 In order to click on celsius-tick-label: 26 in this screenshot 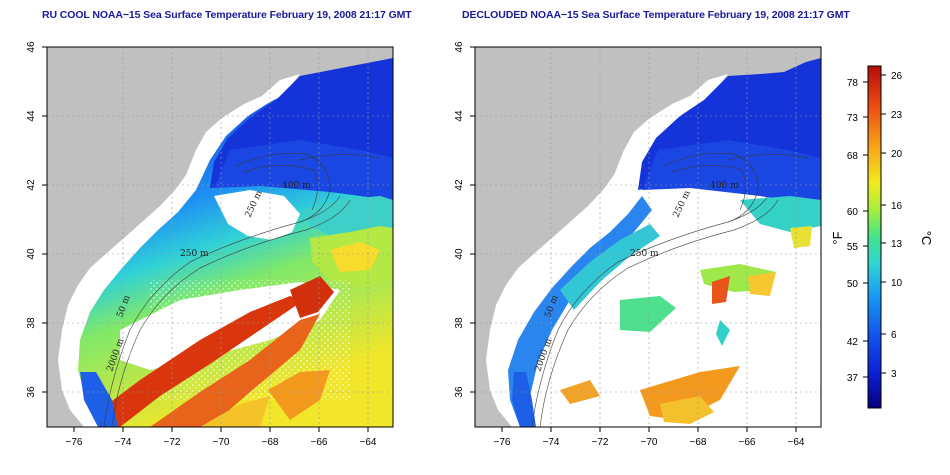, I will do `click(897, 76)`.